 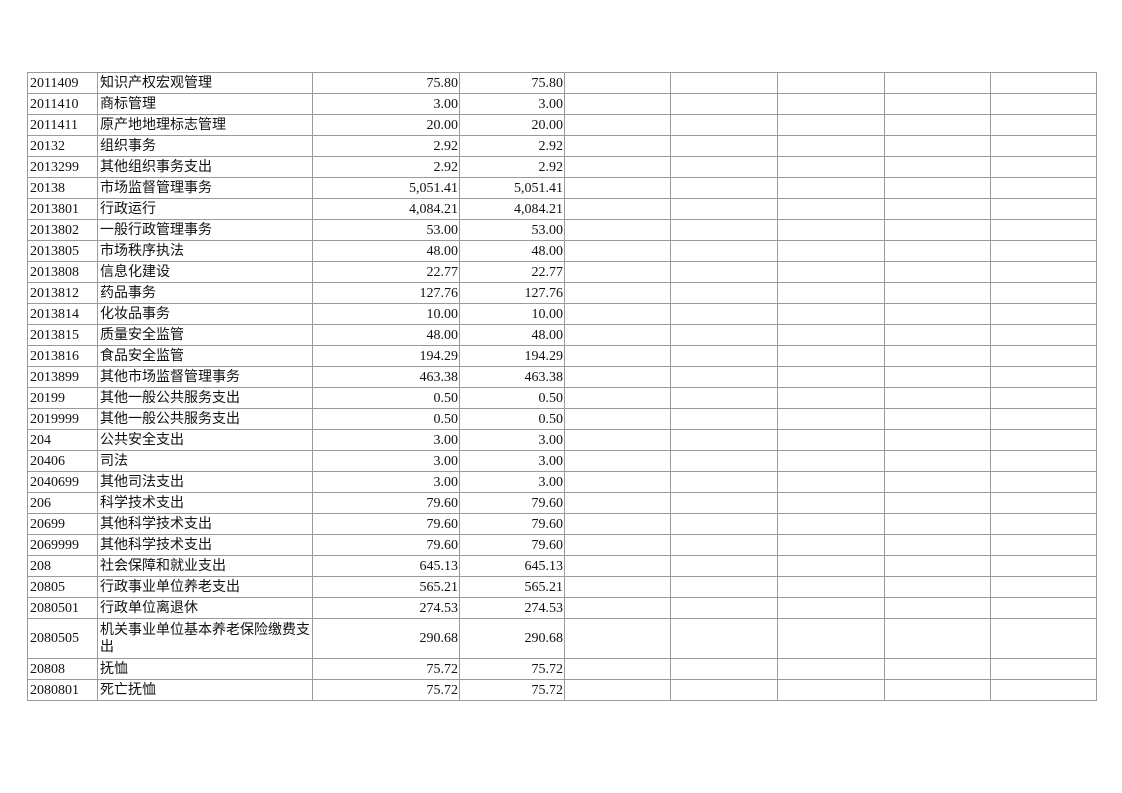 I want to click on amount-basic-cell: 127.76, so click(x=512, y=293).